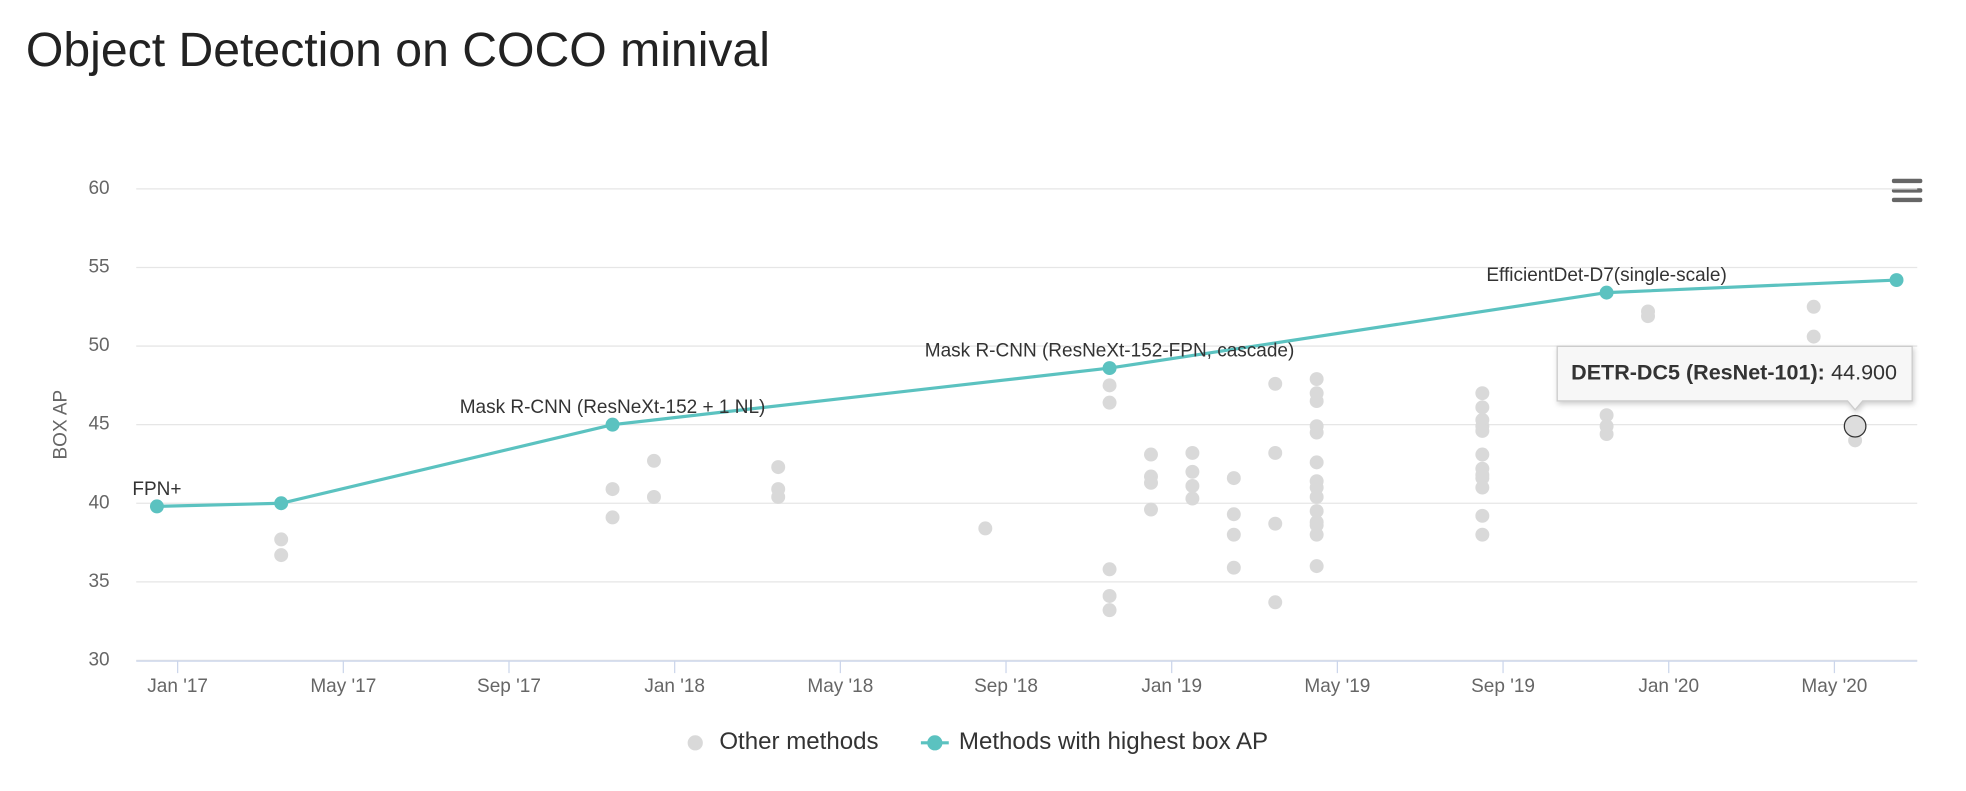 The height and width of the screenshot is (791, 1966). Describe the element at coordinates (1698, 372) in the screenshot. I see `tooltip-name: DETR-DC5 (ResNet-101):` at that location.